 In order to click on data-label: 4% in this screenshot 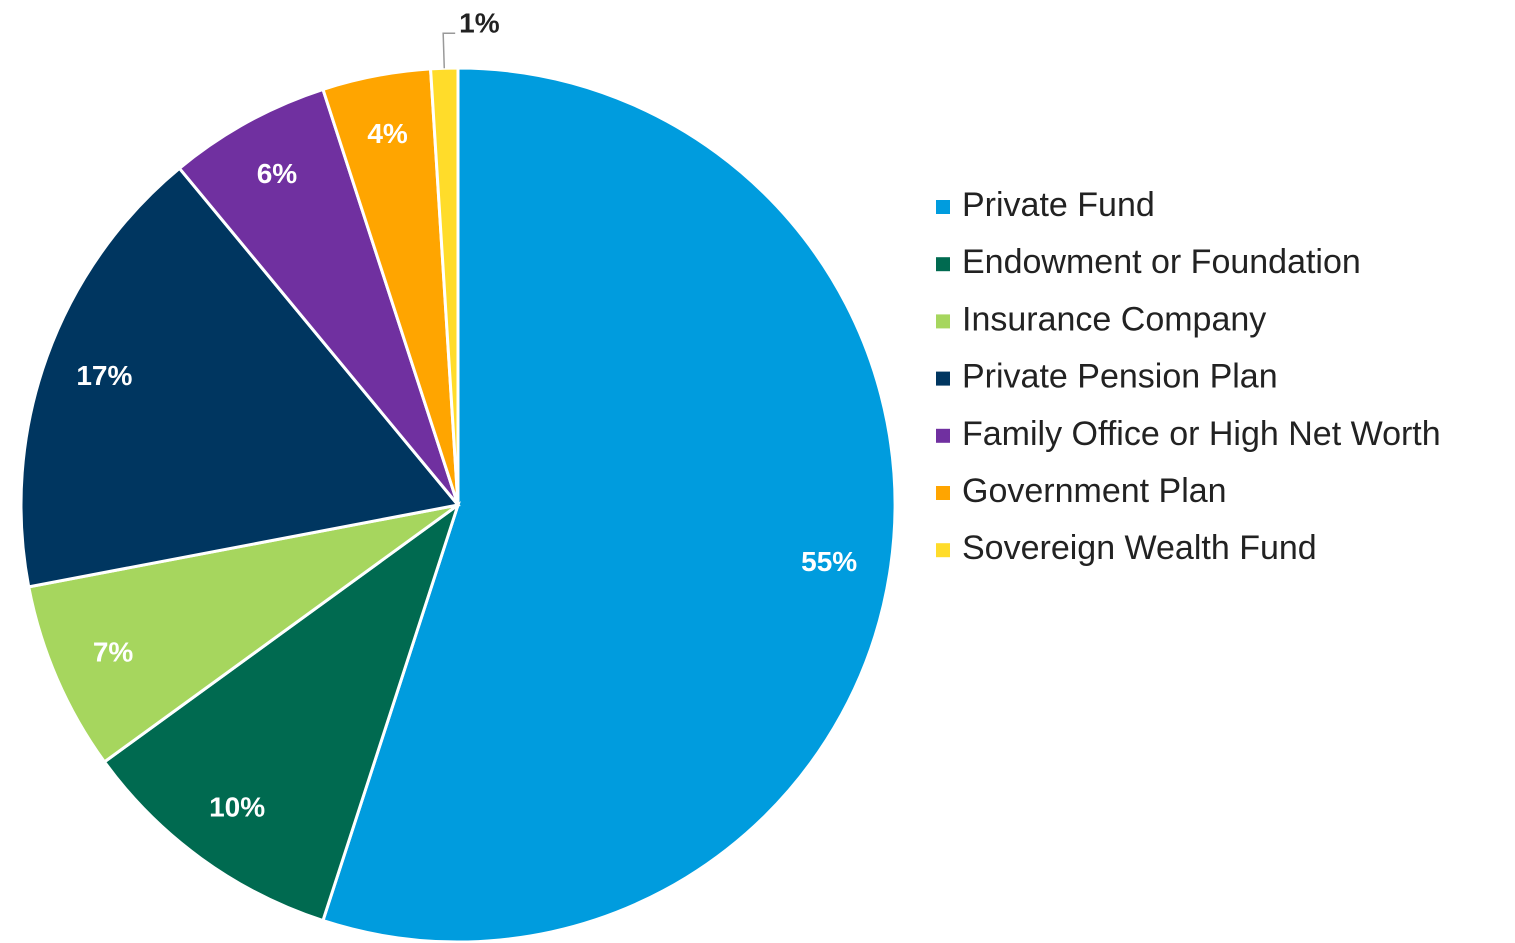, I will do `click(387, 133)`.